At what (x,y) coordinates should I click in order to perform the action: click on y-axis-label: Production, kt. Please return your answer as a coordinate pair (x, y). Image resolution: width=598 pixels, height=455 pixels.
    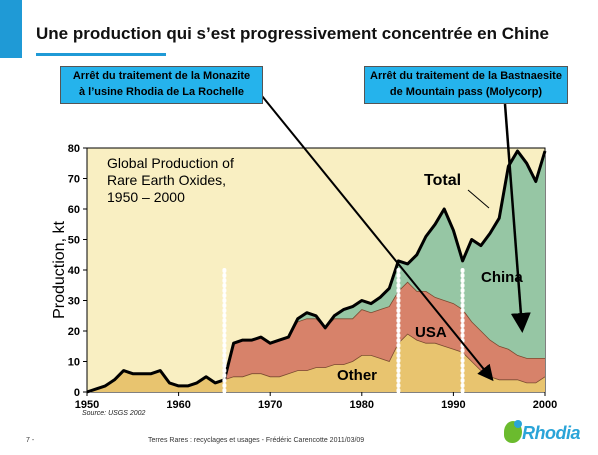
    Looking at the image, I should click on (59, 270).